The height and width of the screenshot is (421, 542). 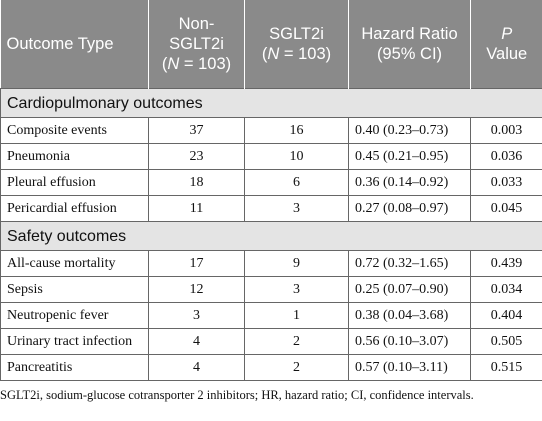 What do you see at coordinates (74, 156) in the screenshot?
I see `outcome-cell: Pneumonia` at bounding box center [74, 156].